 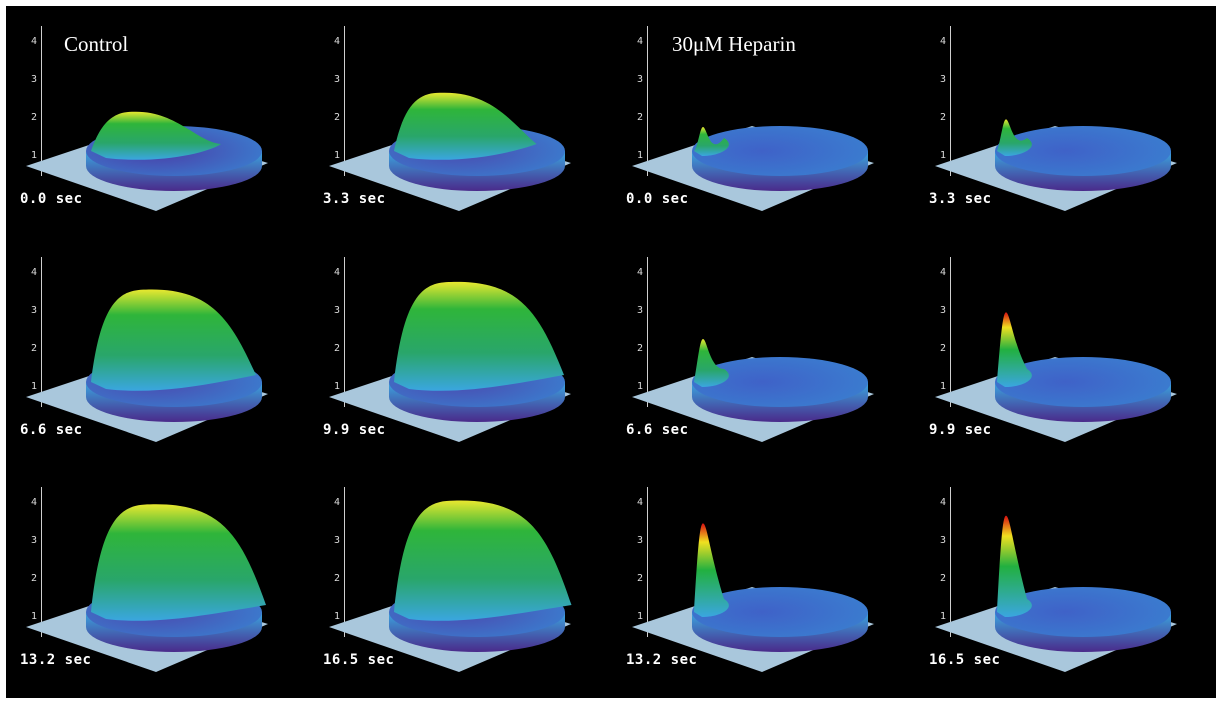 I want to click on time-label: 13.2 sec, so click(x=56, y=660).